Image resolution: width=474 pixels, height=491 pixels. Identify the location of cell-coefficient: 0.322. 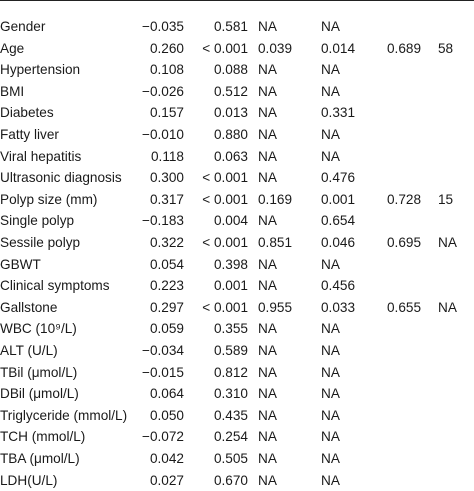
(166, 242).